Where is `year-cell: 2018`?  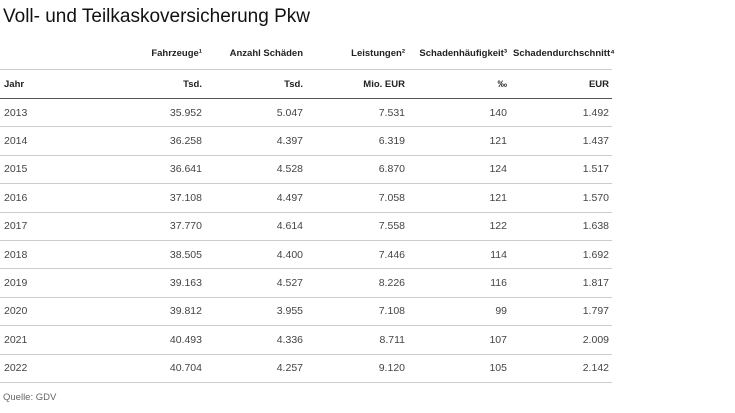
year-cell: 2018 is located at coordinates (50, 255).